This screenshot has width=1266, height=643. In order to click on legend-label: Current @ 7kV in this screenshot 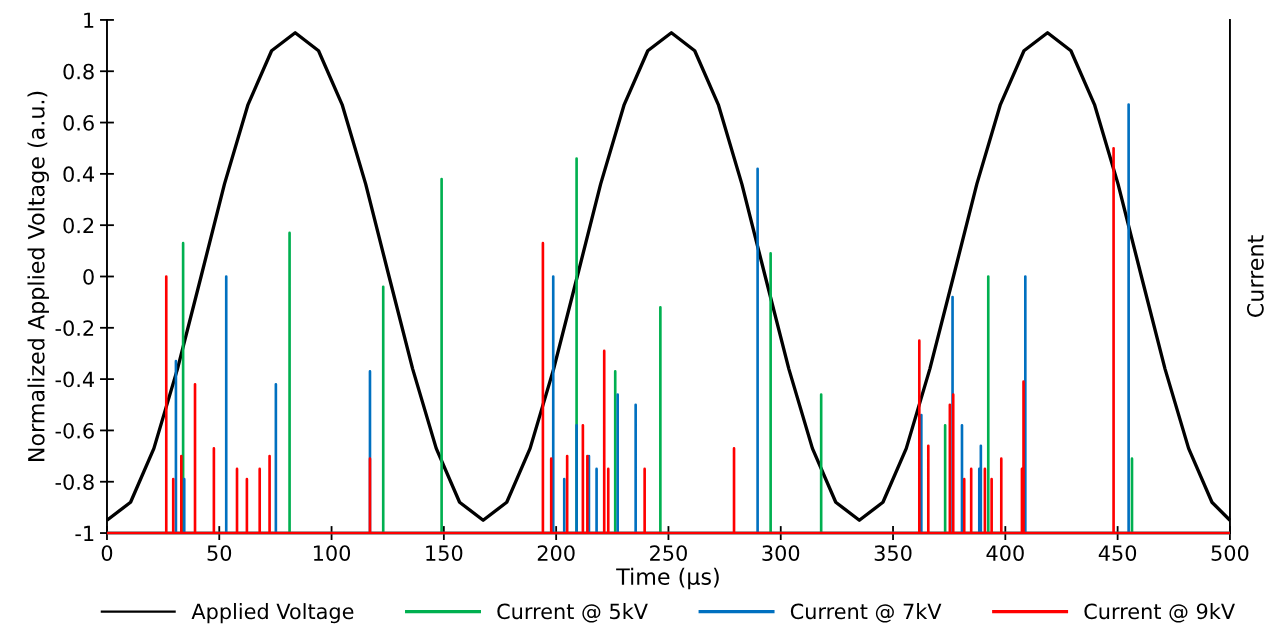, I will do `click(866, 613)`.